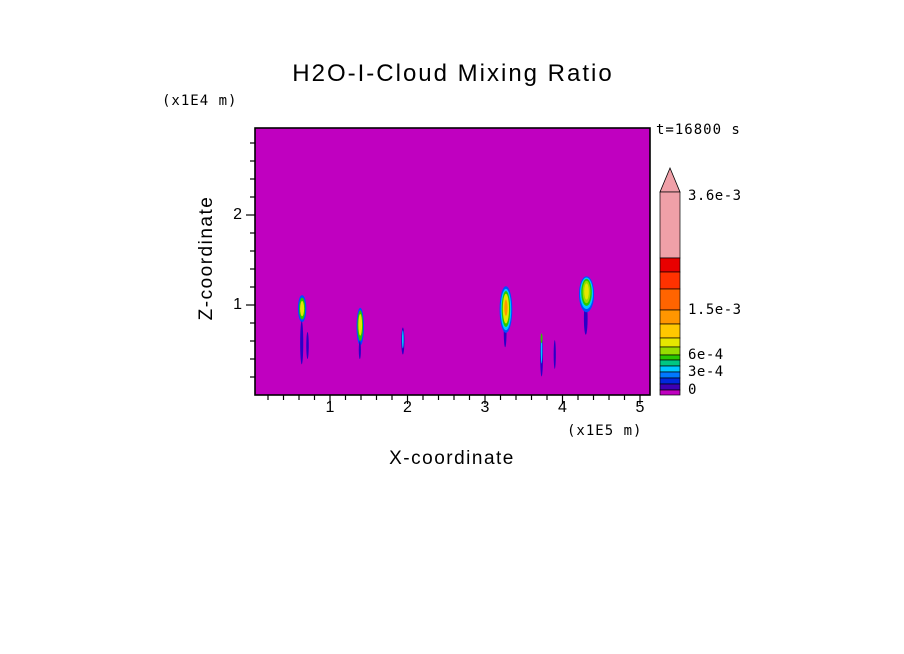  I want to click on colorbar-tick-label: 6e-4, so click(706, 355).